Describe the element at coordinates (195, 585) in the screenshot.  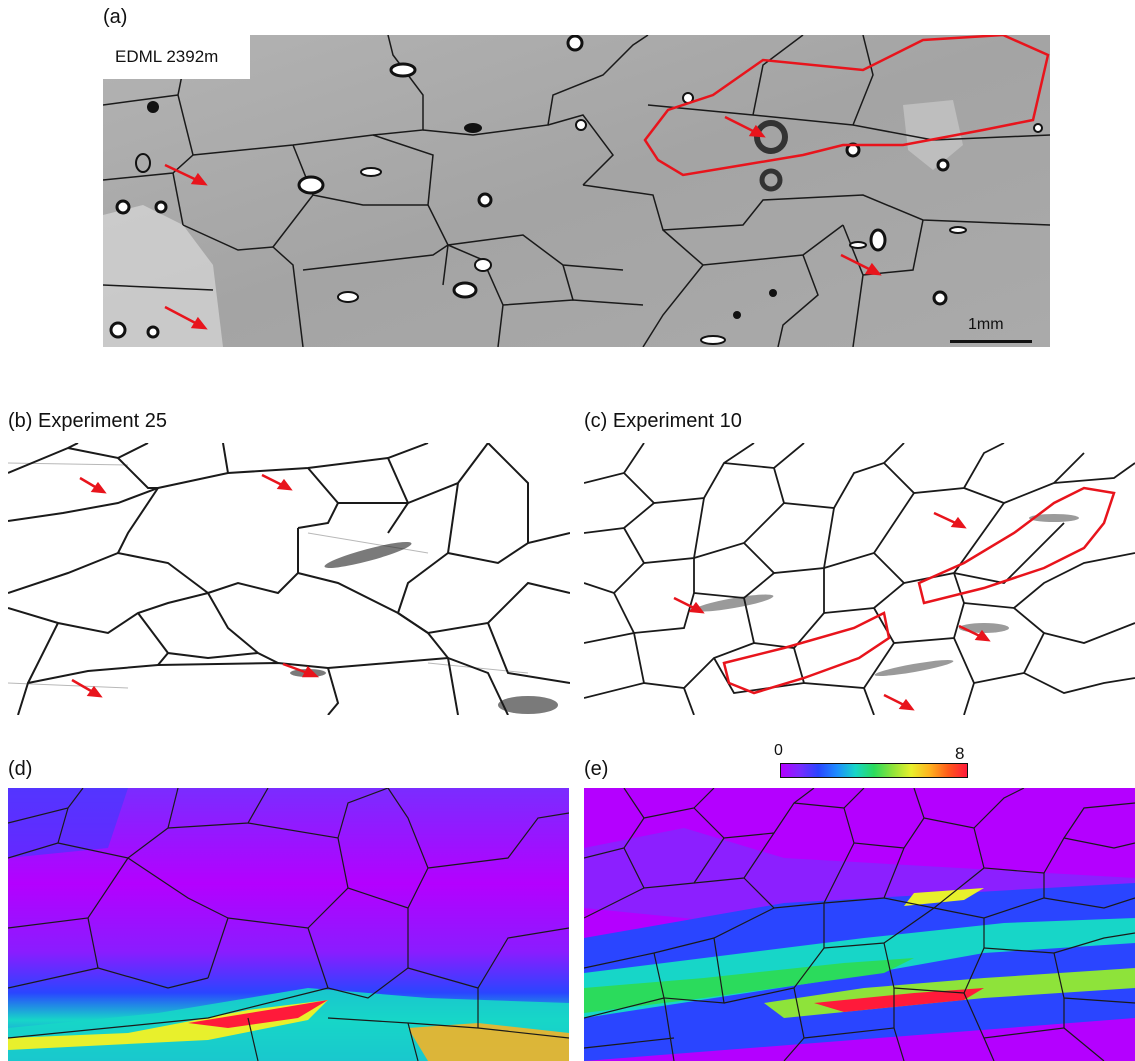
I see `panel-b-arrows` at that location.